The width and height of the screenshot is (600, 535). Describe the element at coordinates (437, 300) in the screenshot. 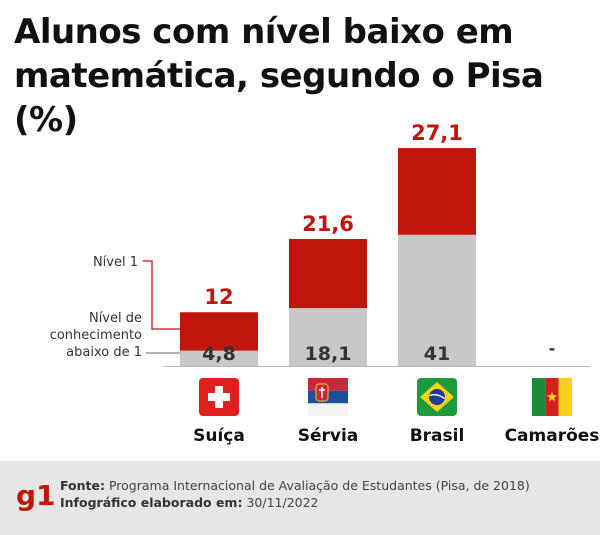

I see `bar-low-brasil` at that location.